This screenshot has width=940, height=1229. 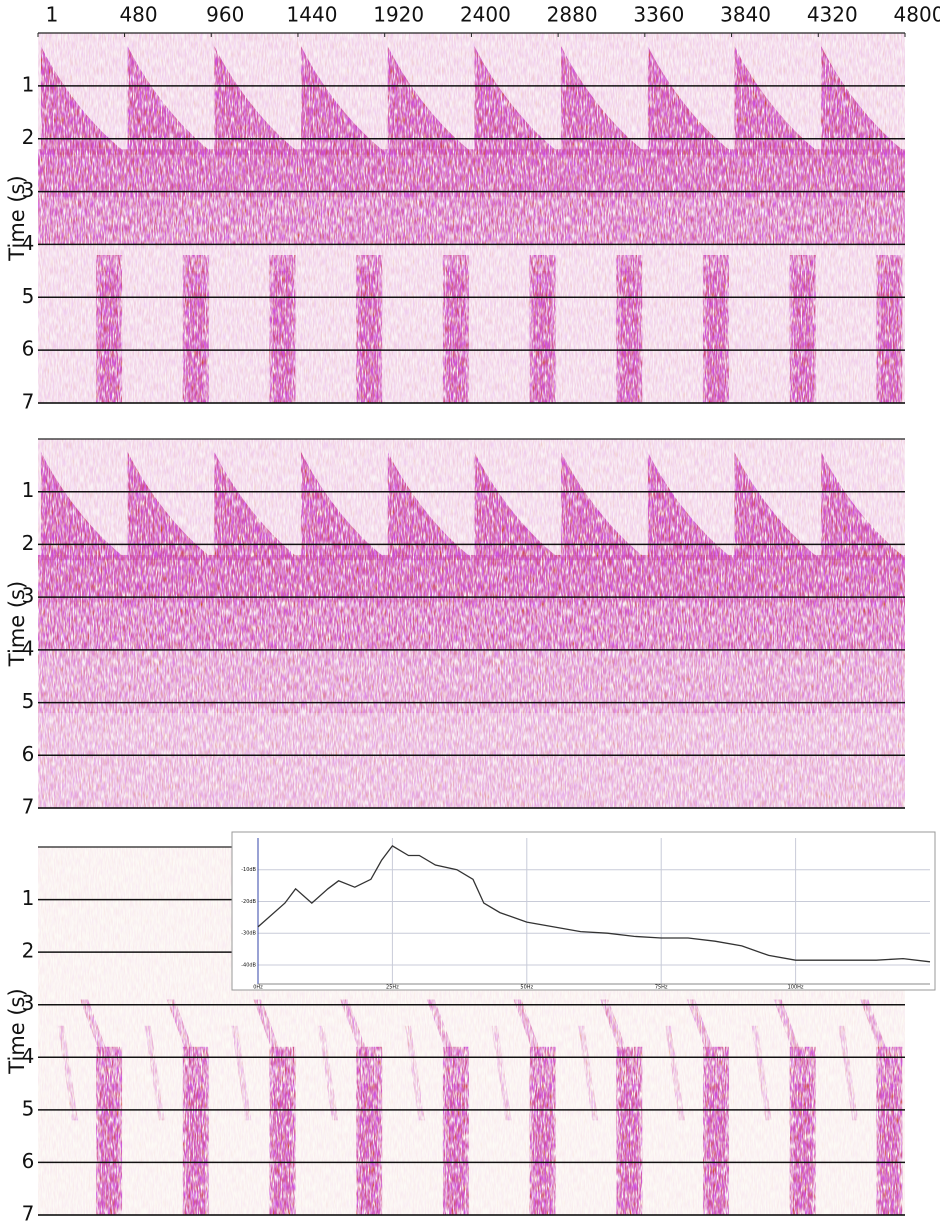 What do you see at coordinates (52, 15) in the screenshot?
I see `x-tick-label: 1` at bounding box center [52, 15].